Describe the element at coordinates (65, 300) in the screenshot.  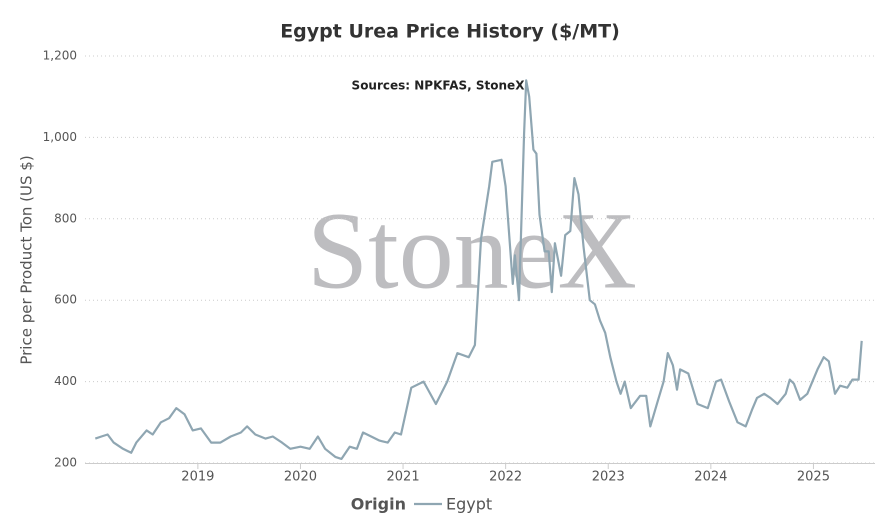
I see `y-tick-label: 600` at that location.